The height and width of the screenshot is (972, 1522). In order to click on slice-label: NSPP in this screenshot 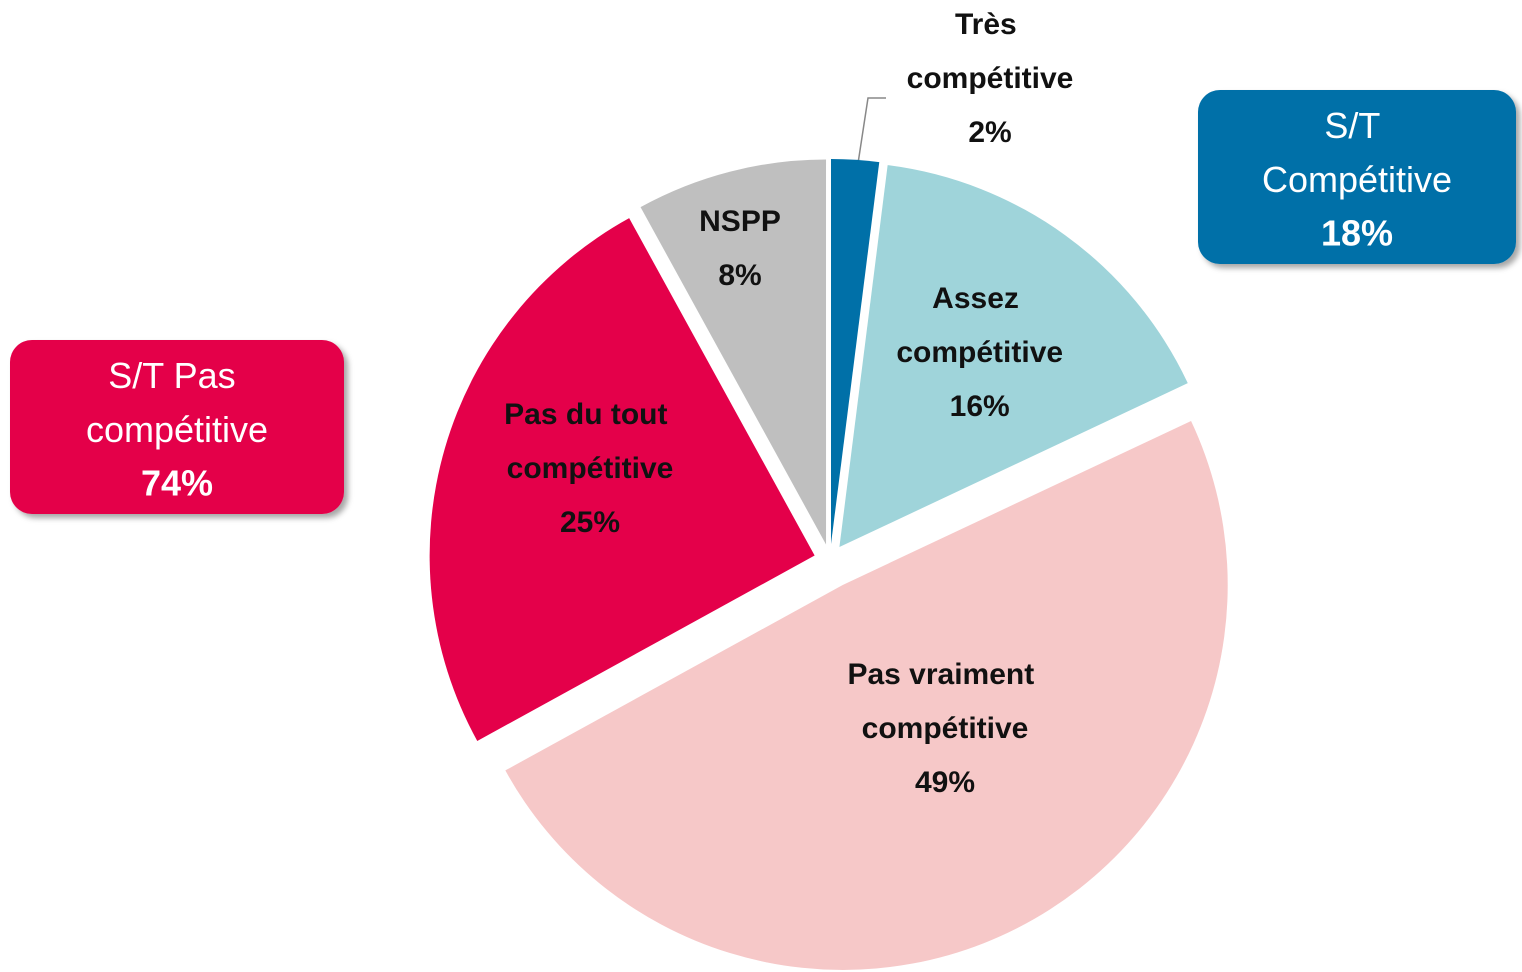, I will do `click(740, 221)`.